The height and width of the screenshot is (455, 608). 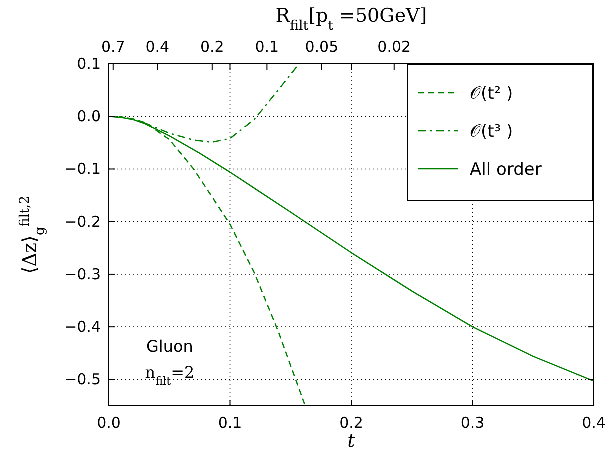 What do you see at coordinates (322, 47) in the screenshot?
I see `x2-tick-label: 0.05` at bounding box center [322, 47].